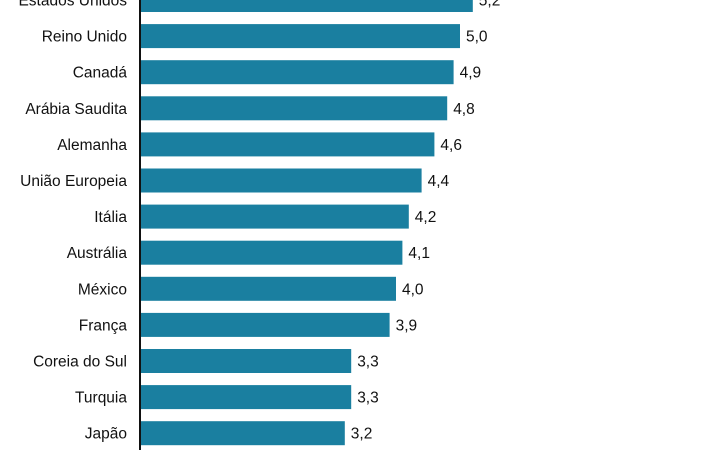 This screenshot has width=720, height=450. What do you see at coordinates (464, 109) in the screenshot?
I see `value-label: 4,8` at bounding box center [464, 109].